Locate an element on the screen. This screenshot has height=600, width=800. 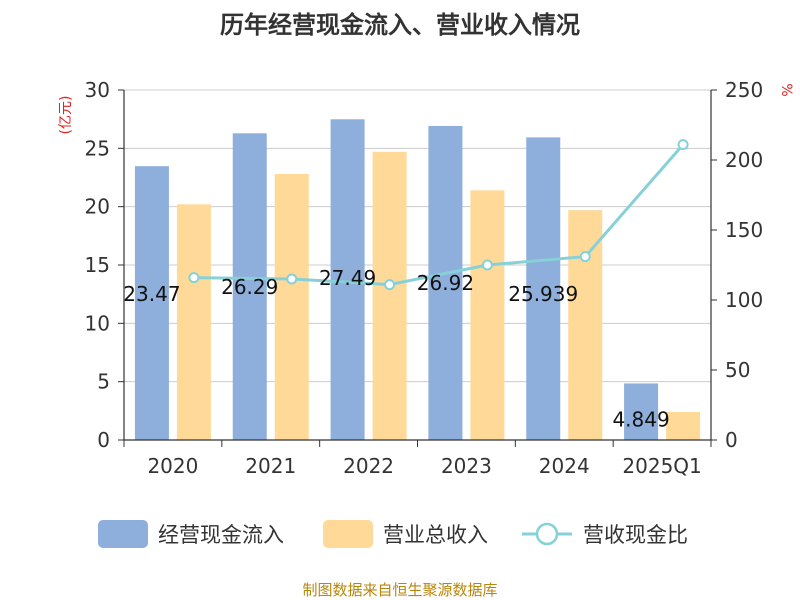
chart-title: 历年经营现金流入、营业收入情况 is located at coordinates (400, 25).